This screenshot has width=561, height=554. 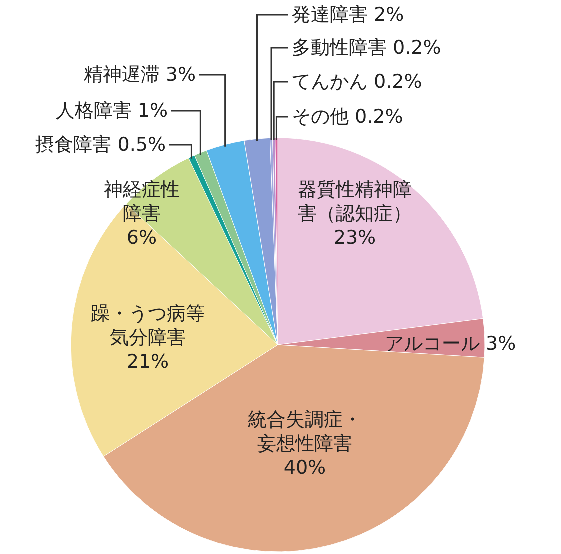 I want to click on slice-label: 摂食障害 0.5%, so click(x=101, y=145).